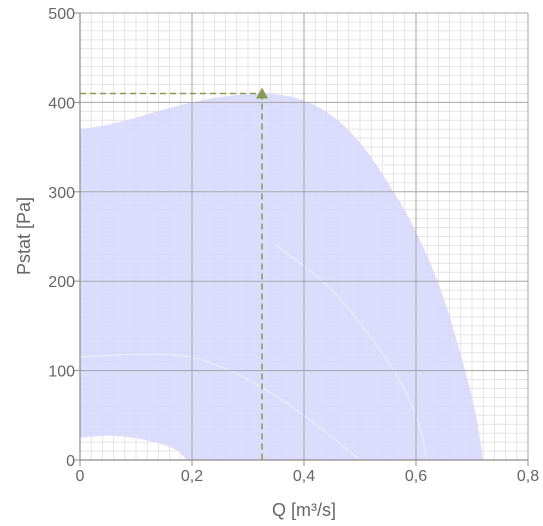 This screenshot has height=526, width=543. I want to click on x-tick-label: 0,8, so click(528, 476).